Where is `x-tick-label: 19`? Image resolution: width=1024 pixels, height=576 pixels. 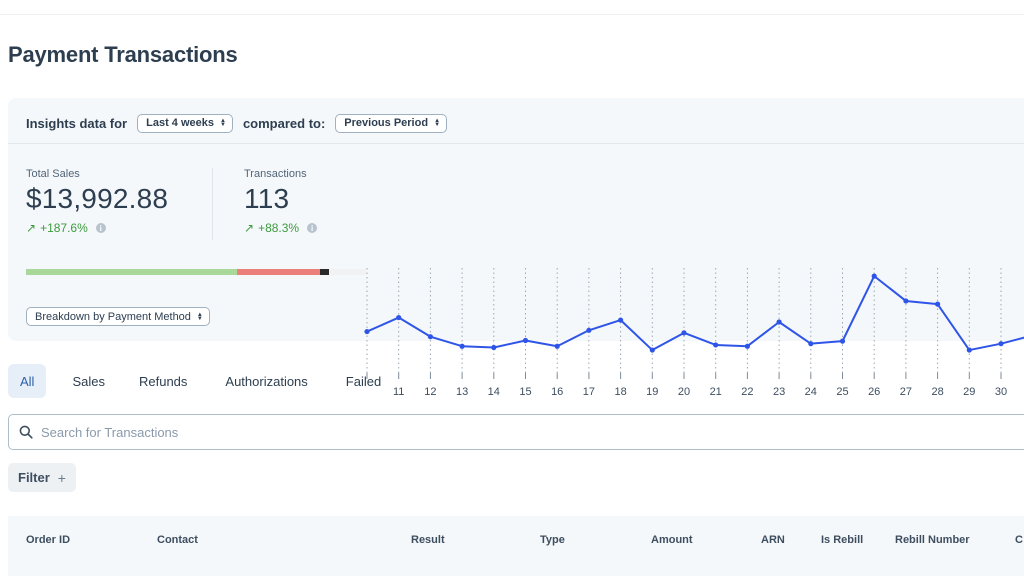 x-tick-label: 19 is located at coordinates (652, 392).